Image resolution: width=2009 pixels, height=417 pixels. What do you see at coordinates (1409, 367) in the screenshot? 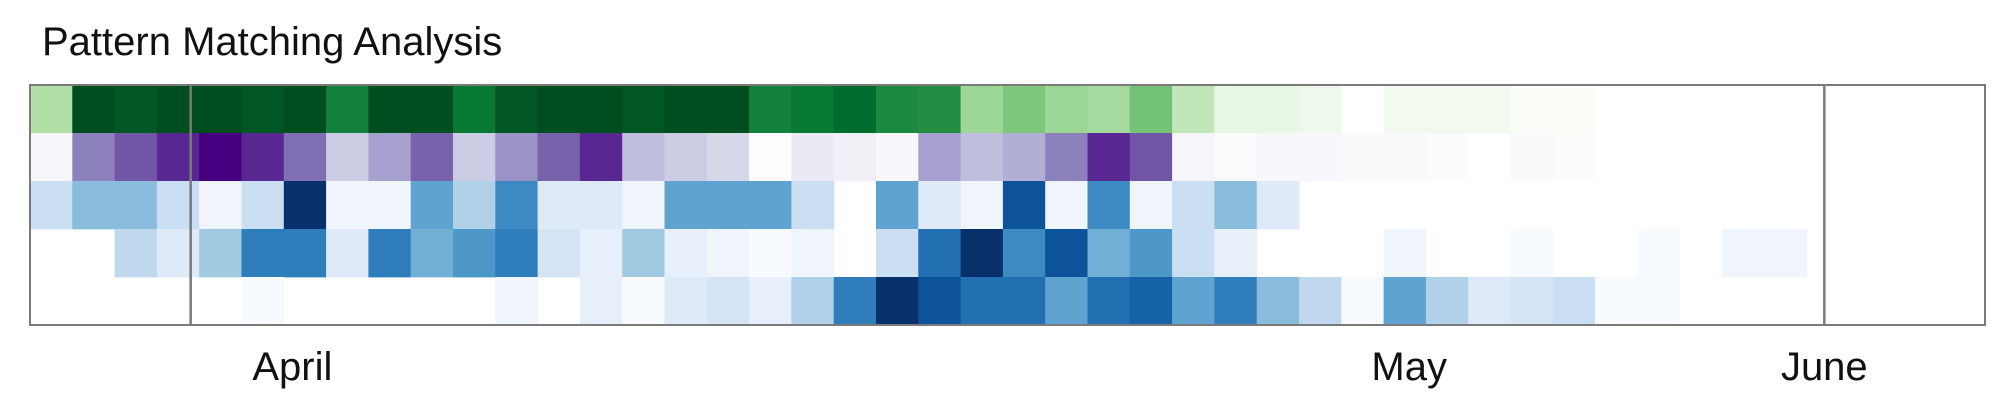
I see `x-tick-label: May` at bounding box center [1409, 367].